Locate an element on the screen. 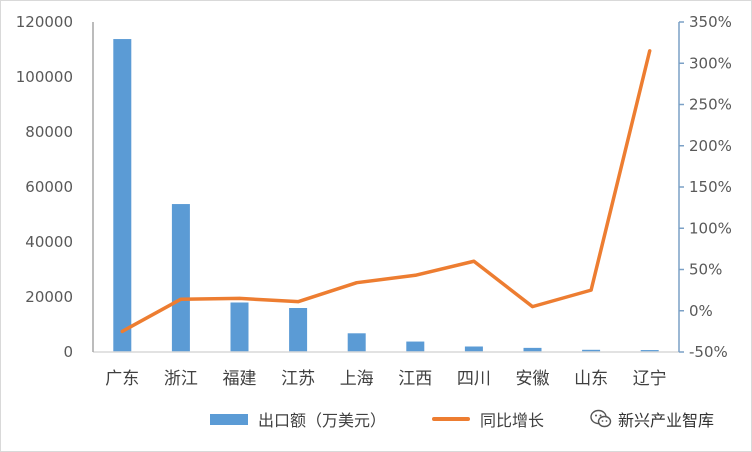 The image size is (752, 452). legend-item-line: 同比增长 is located at coordinates (488, 419).